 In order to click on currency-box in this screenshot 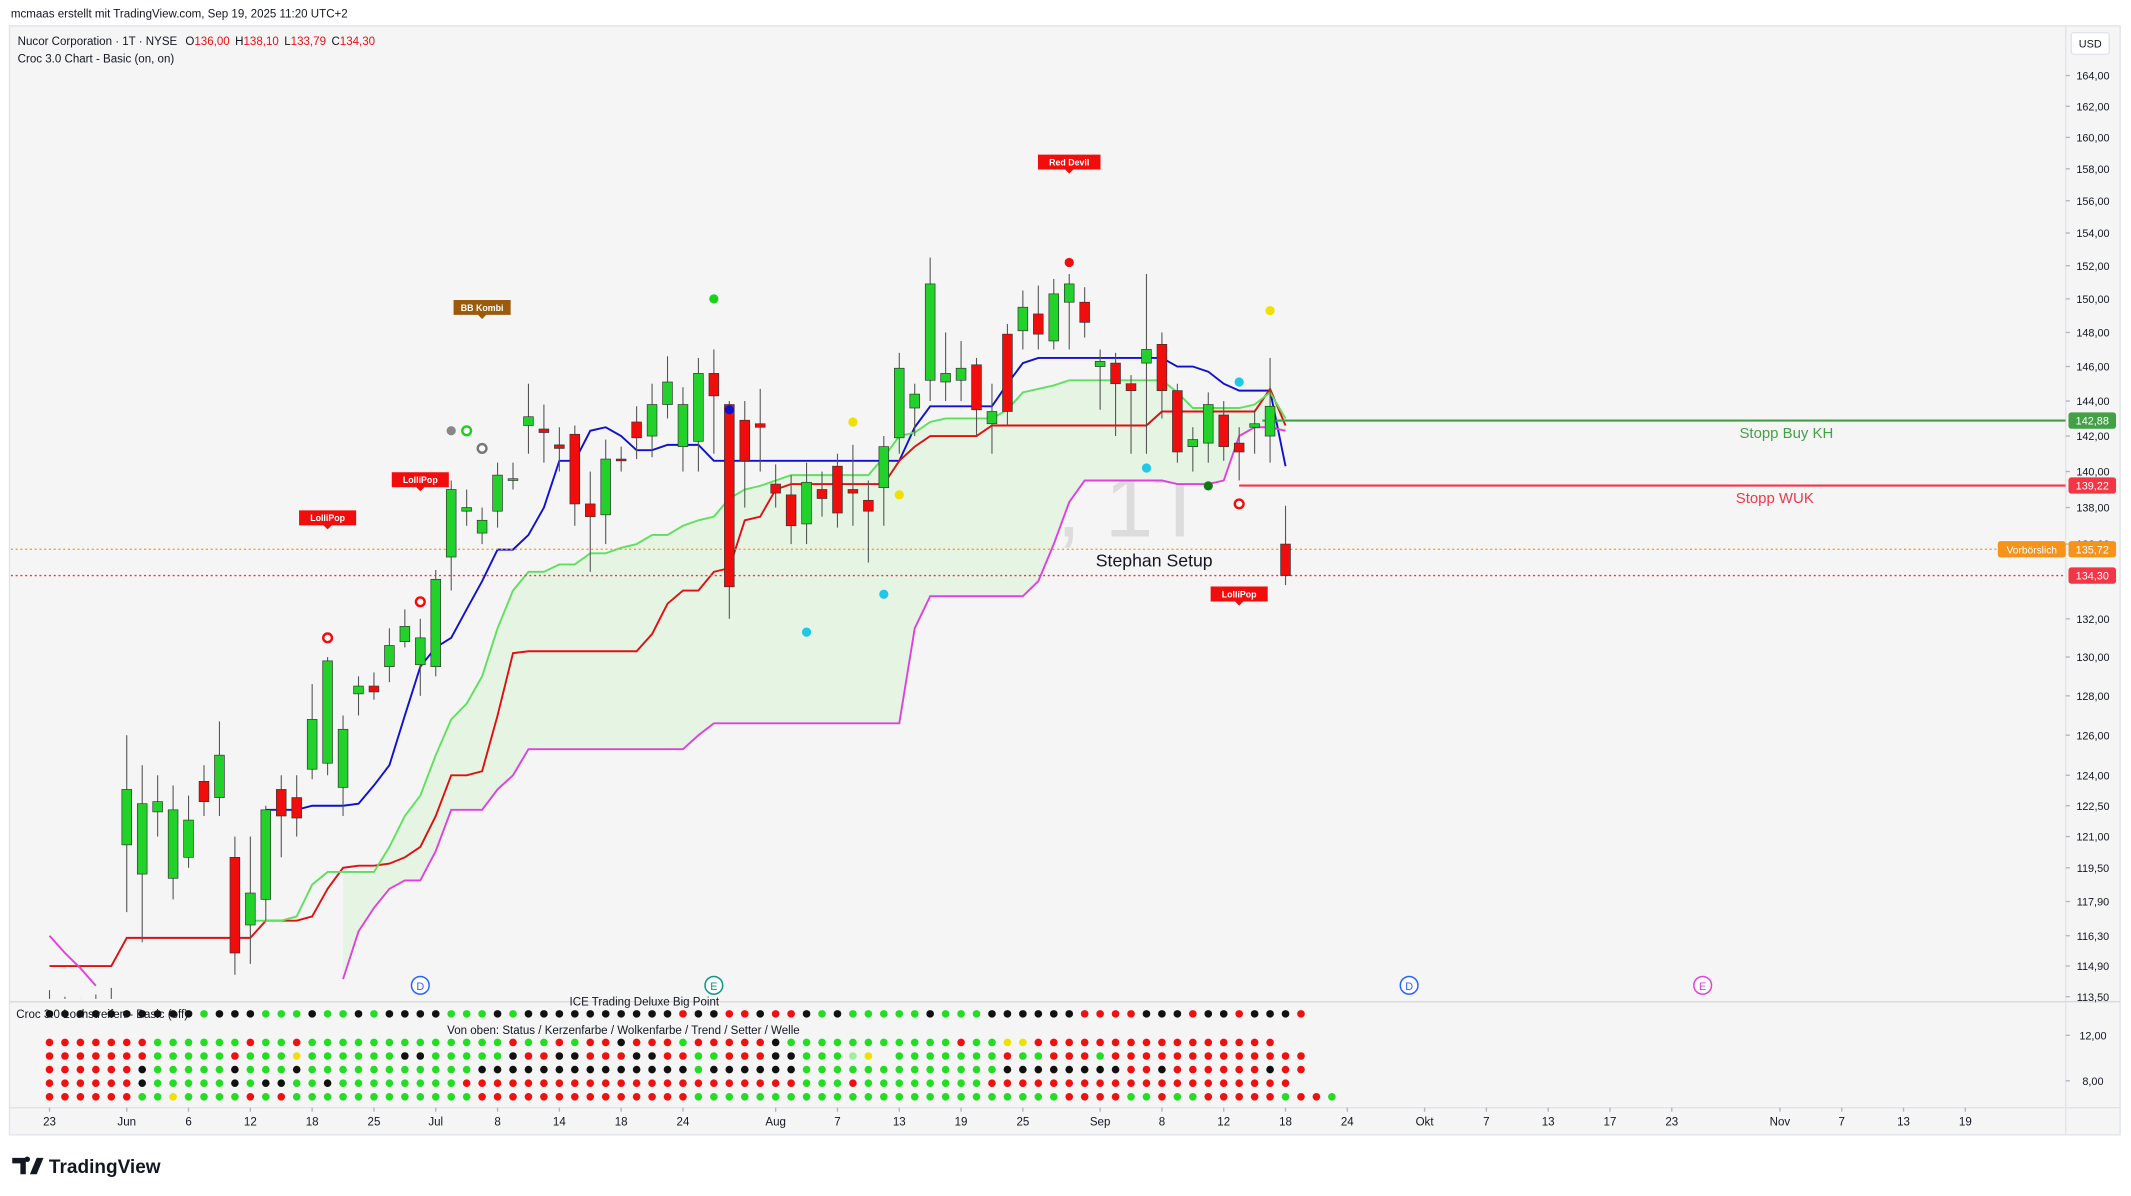, I will do `click(2090, 43)`.